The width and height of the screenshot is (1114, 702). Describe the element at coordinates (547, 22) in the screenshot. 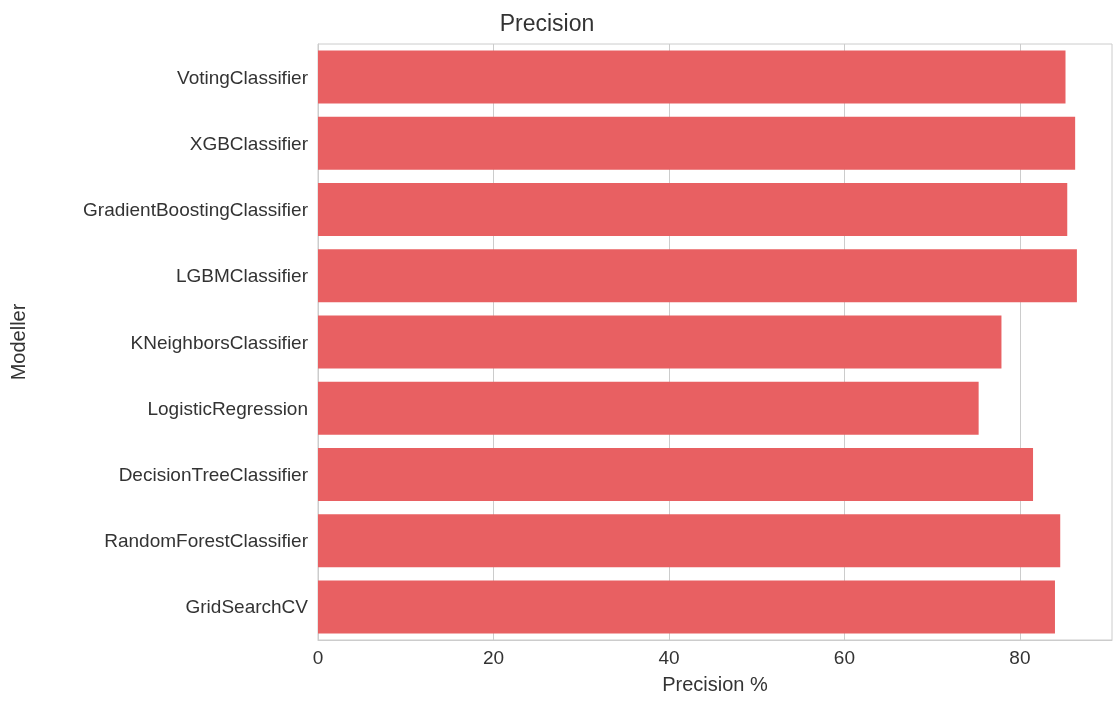

I see `chart-title: Precision` at that location.